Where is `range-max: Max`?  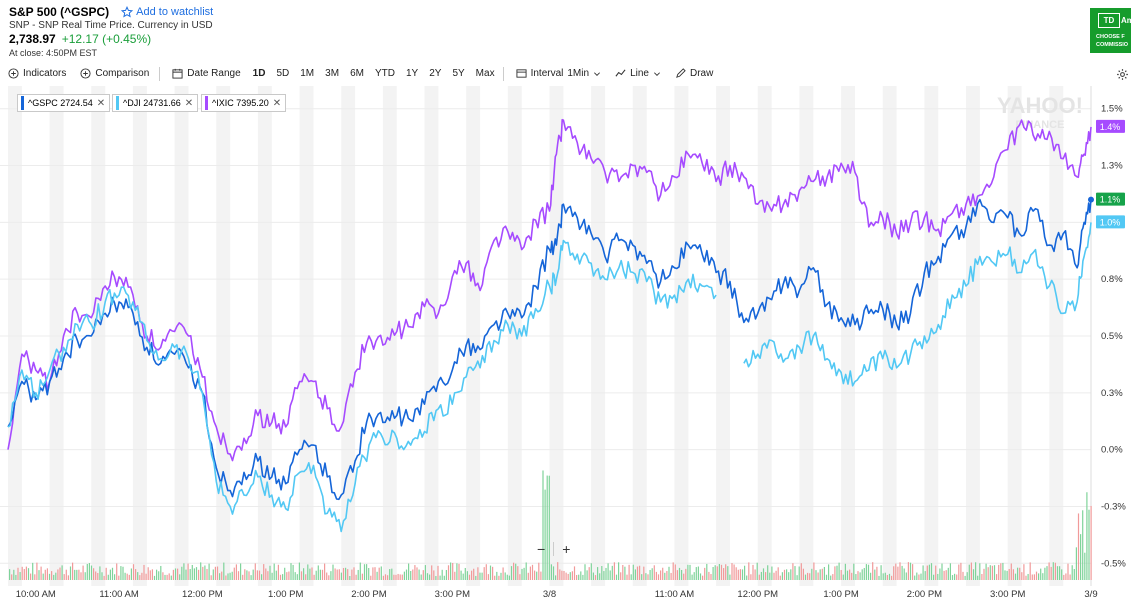 range-max: Max is located at coordinates (485, 73).